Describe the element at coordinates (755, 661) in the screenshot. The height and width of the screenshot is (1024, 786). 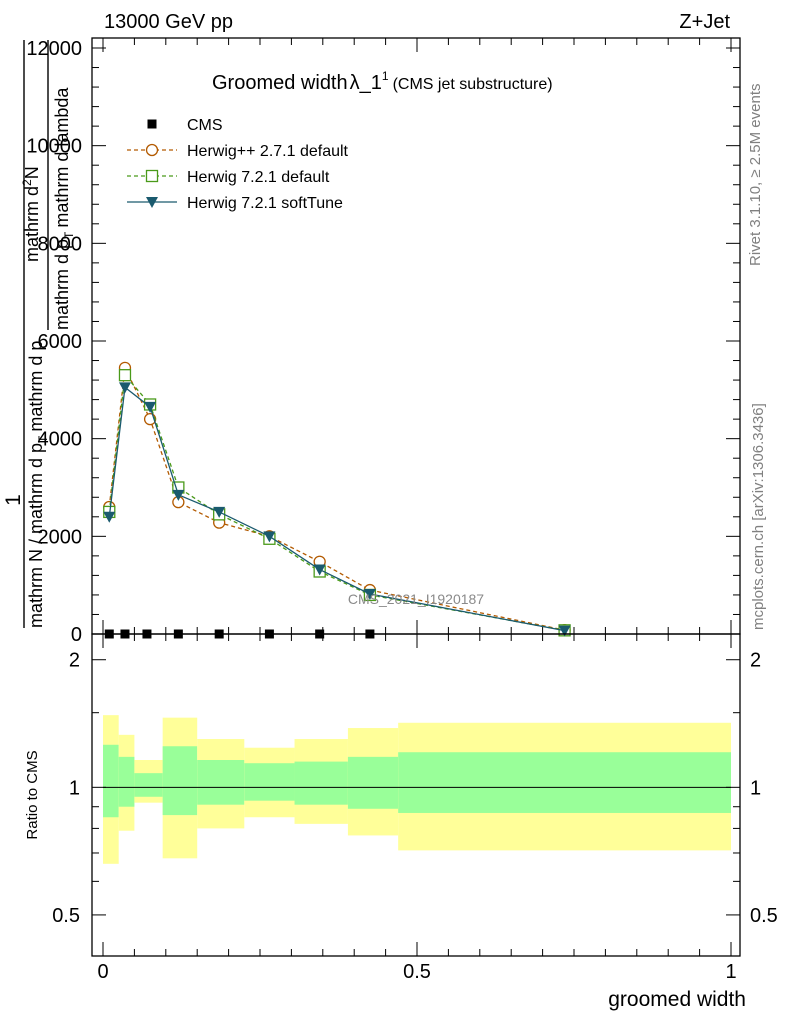
I see `ratio-ytick-label-right: 2` at that location.